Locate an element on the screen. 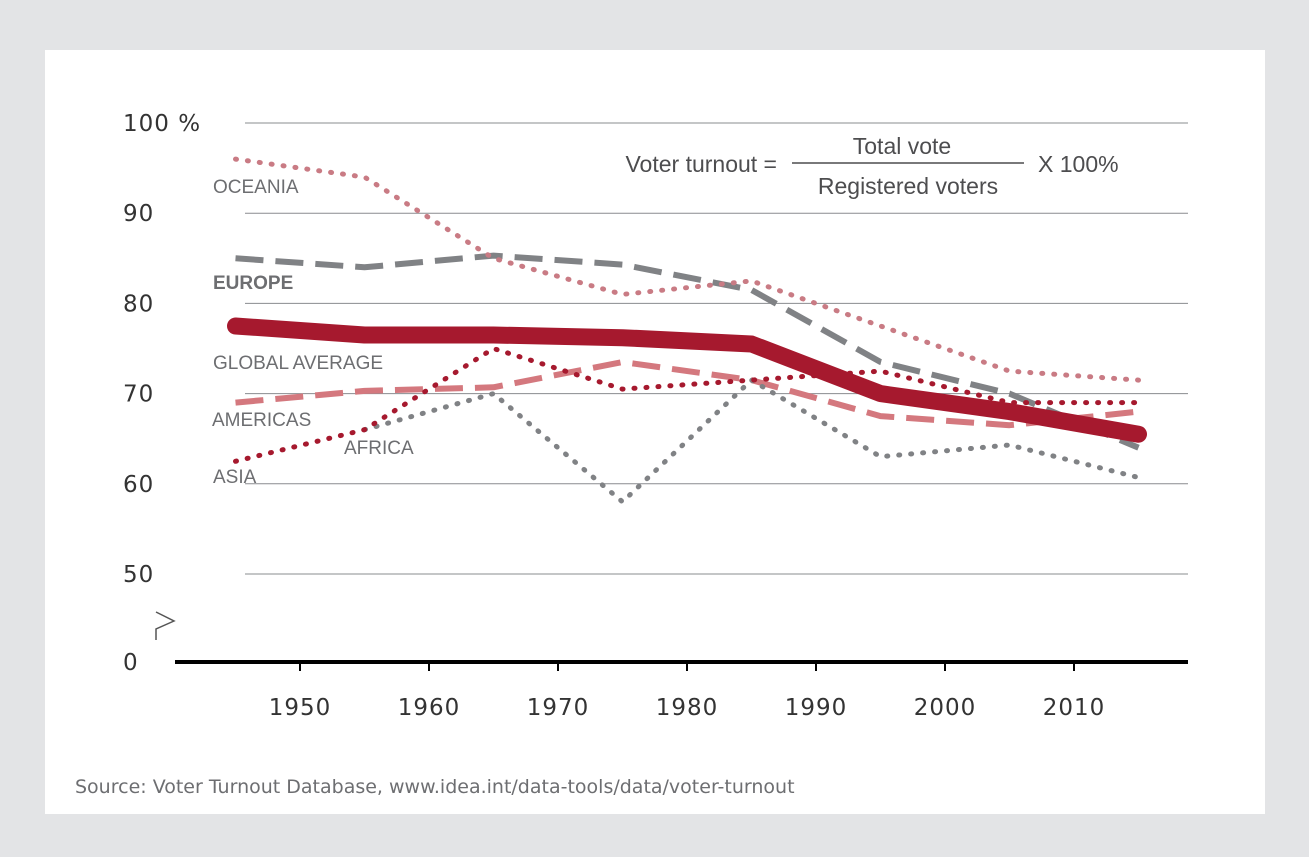 The height and width of the screenshot is (857, 1309). y-tick-label: 0 is located at coordinates (131, 663).